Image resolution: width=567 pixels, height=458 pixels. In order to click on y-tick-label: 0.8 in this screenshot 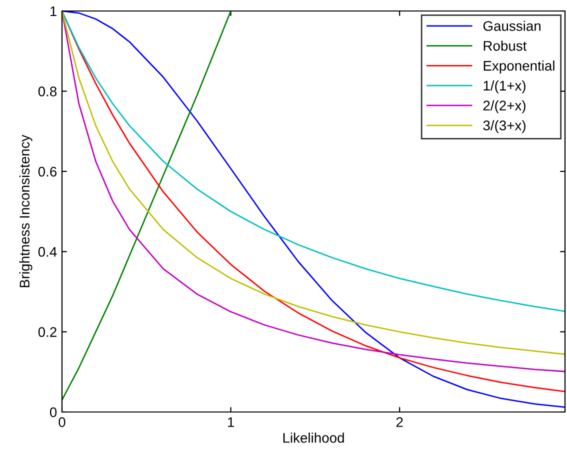, I will do `click(47, 91)`.